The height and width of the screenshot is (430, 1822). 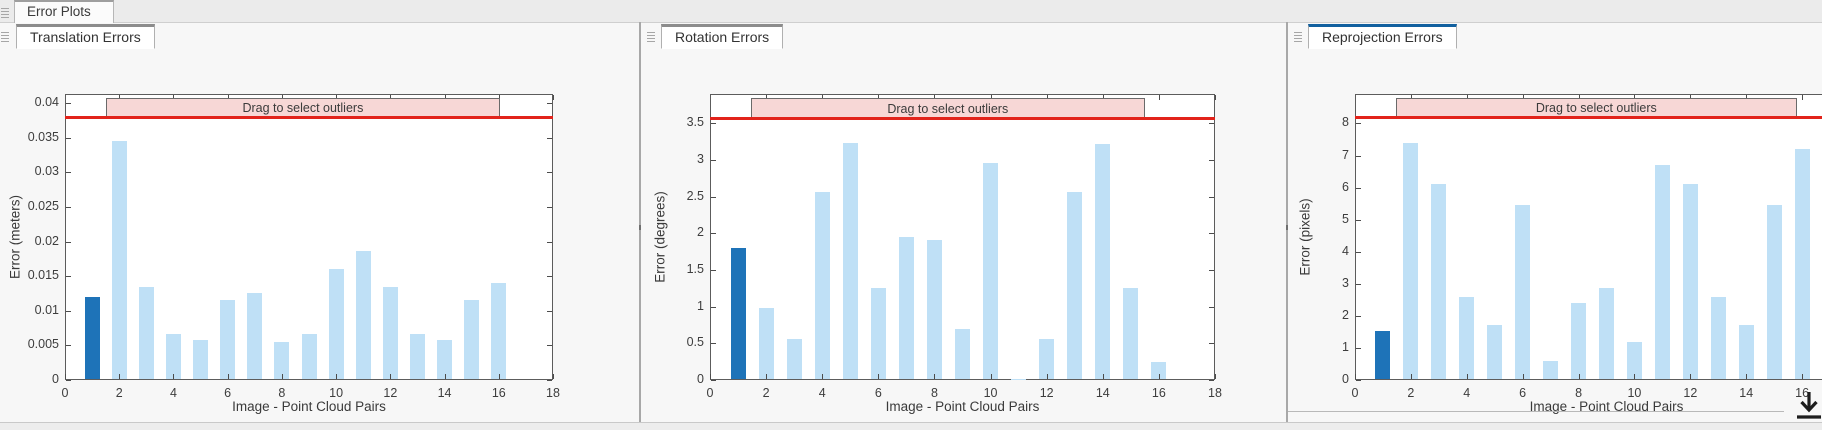 I want to click on x-tick-label: 14, so click(x=444, y=393).